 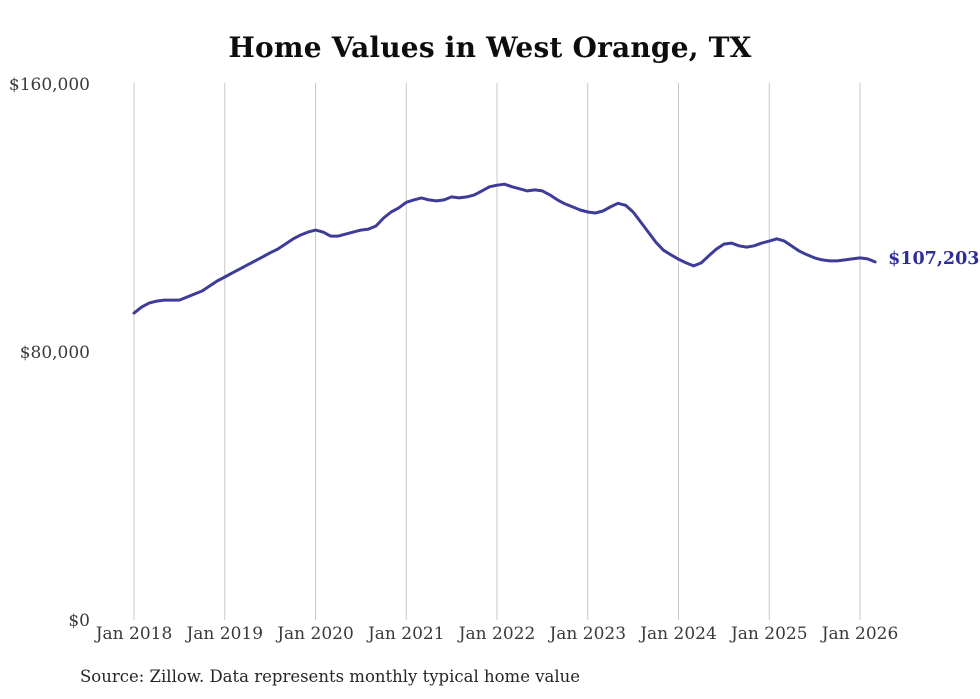 What do you see at coordinates (934, 258) in the screenshot?
I see `latest-value-label: $107,203` at bounding box center [934, 258].